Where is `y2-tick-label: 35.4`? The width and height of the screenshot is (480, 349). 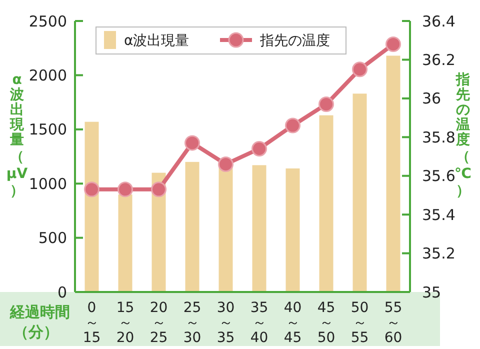
y2-tick-label: 35.4 is located at coordinates (439, 215).